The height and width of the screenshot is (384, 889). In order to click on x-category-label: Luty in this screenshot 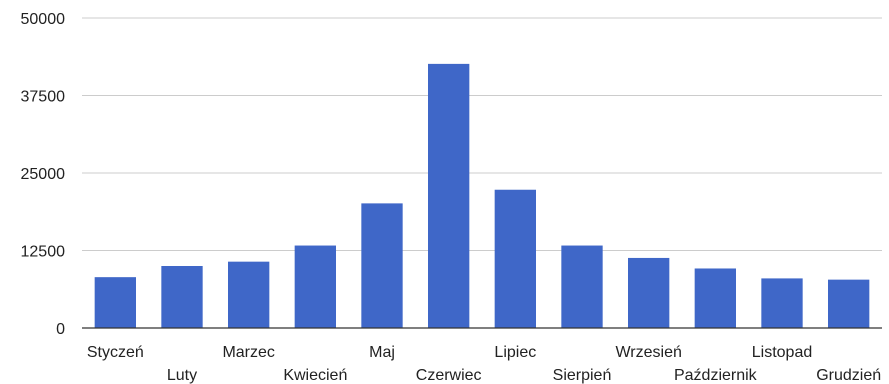, I will do `click(182, 375)`.